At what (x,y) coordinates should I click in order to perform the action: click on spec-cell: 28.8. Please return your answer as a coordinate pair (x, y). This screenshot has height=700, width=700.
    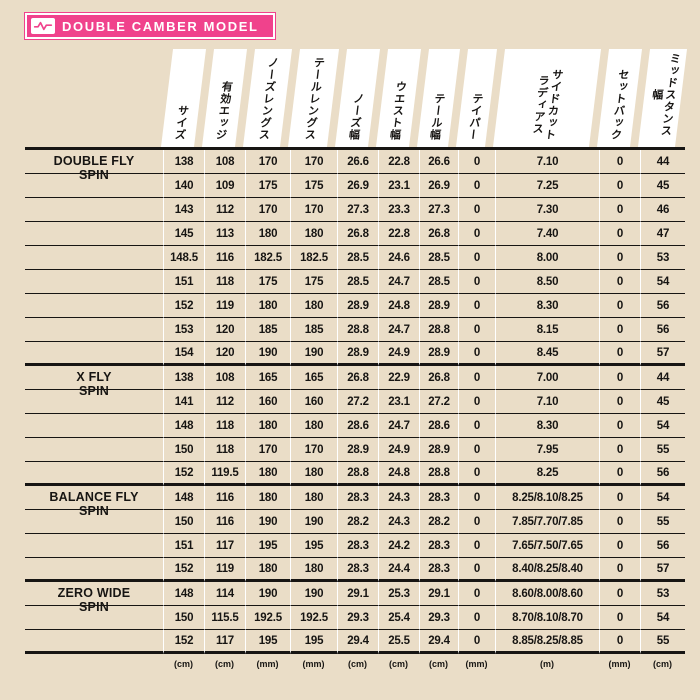
    Looking at the image, I should click on (357, 474).